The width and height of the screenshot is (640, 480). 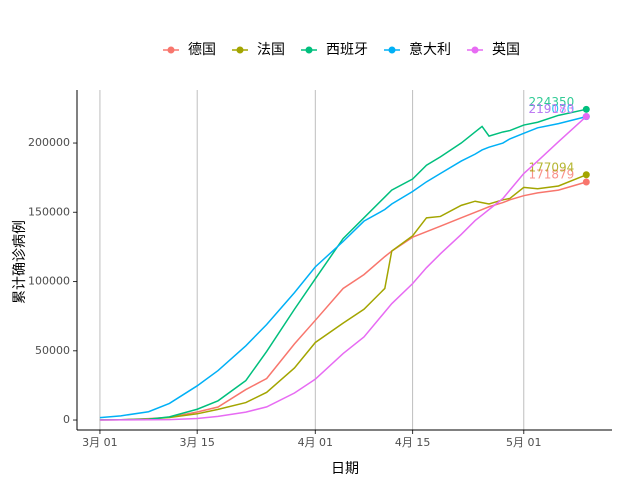 What do you see at coordinates (20, 262) in the screenshot?
I see `y-axis-label: 累计确诊病例` at bounding box center [20, 262].